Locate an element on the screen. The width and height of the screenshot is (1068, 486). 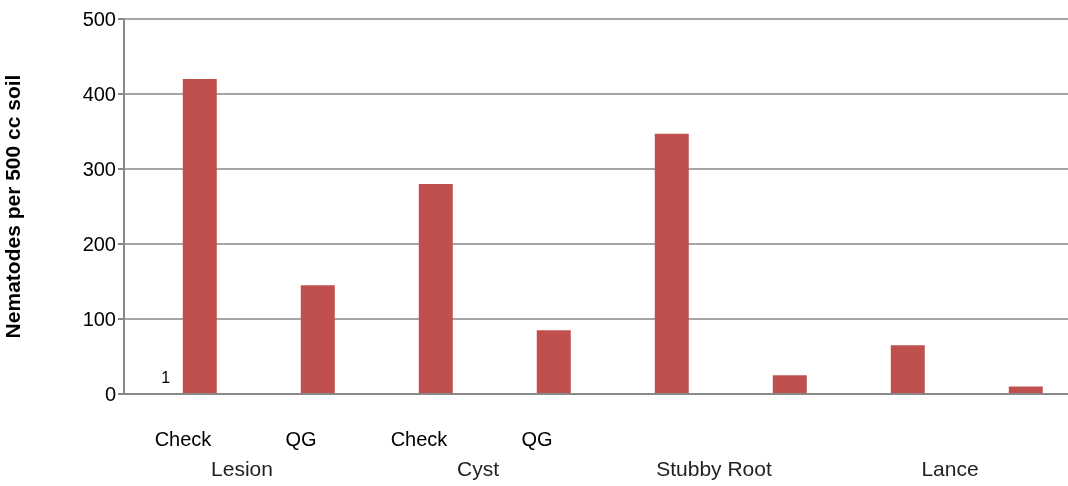
y-tick-label: 500 is located at coordinates (99, 19).